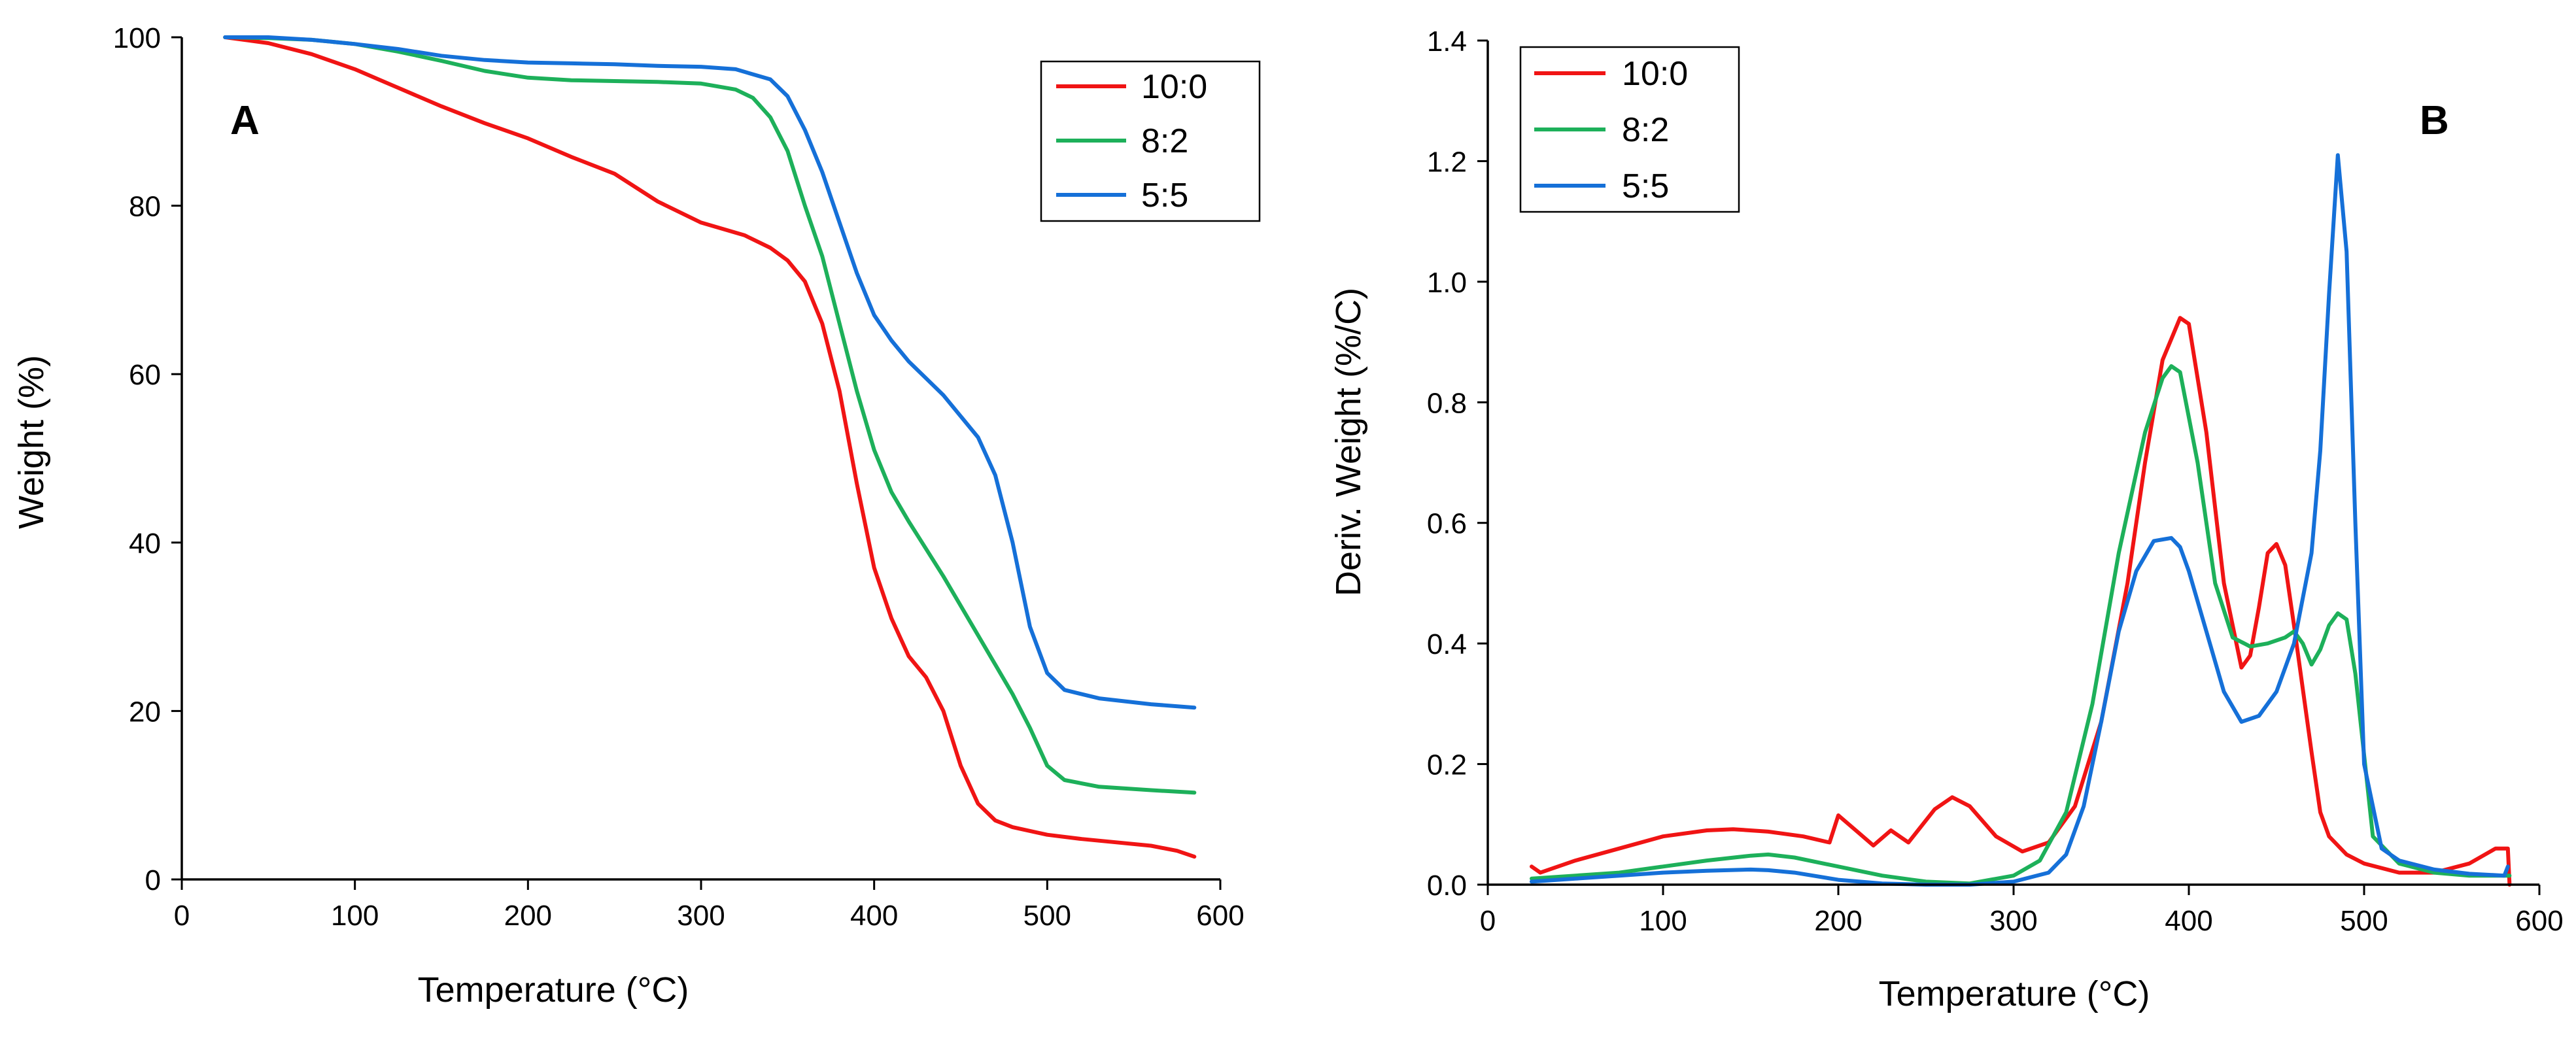 The image size is (2576, 1037). What do you see at coordinates (1174, 87) in the screenshot?
I see `panel-a-legend-label-10-0: 10:0` at bounding box center [1174, 87].